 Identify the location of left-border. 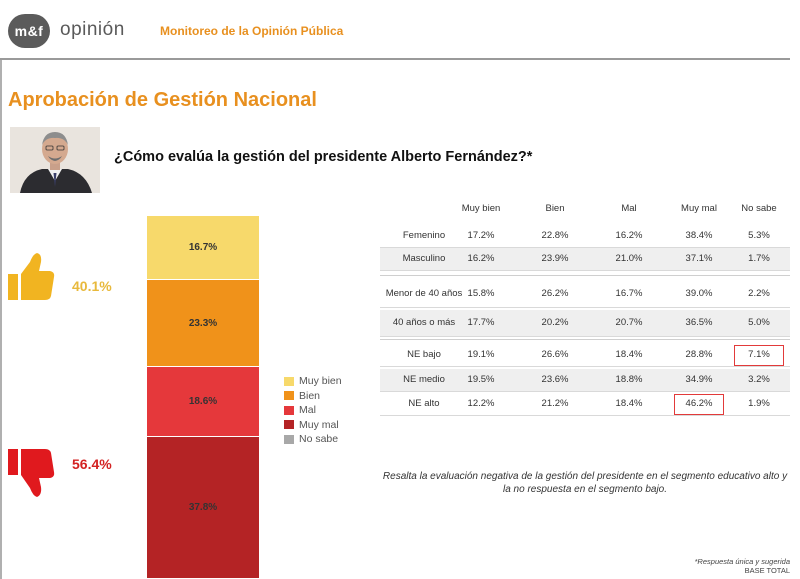
(1, 319).